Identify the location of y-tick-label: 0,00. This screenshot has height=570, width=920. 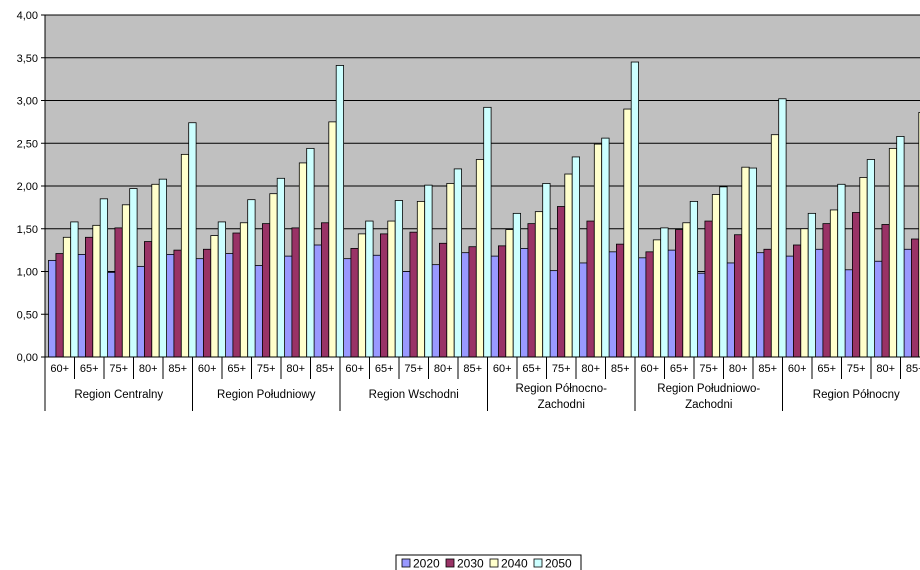
(27, 358).